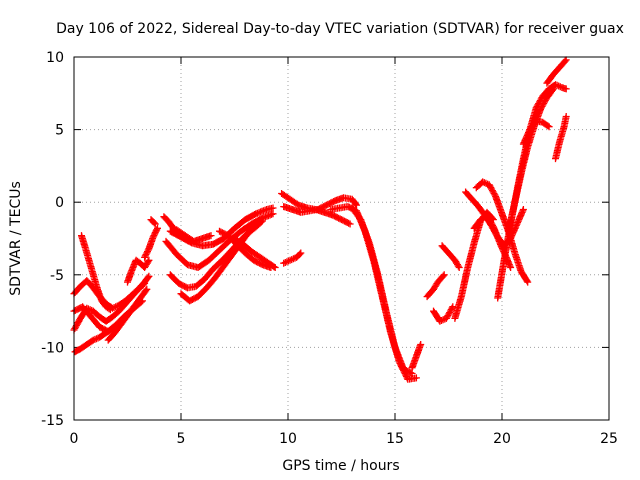 The width and height of the screenshot is (640, 480). Describe the element at coordinates (609, 439) in the screenshot. I see `x-tick-label-25: 25` at that location.